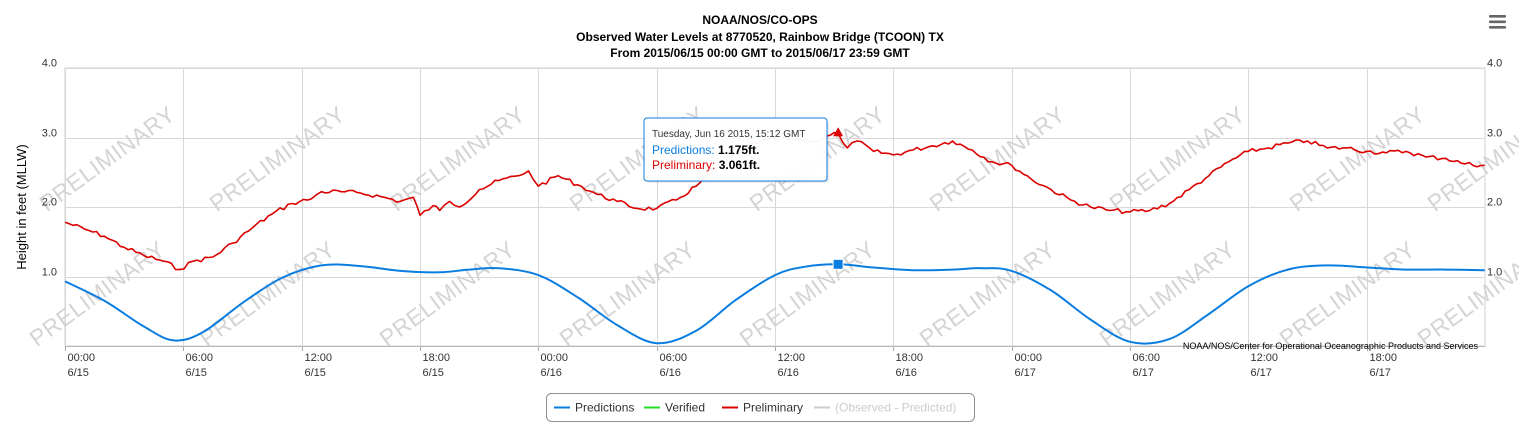 The height and width of the screenshot is (442, 1519). I want to click on marker-layer, so click(838, 198).